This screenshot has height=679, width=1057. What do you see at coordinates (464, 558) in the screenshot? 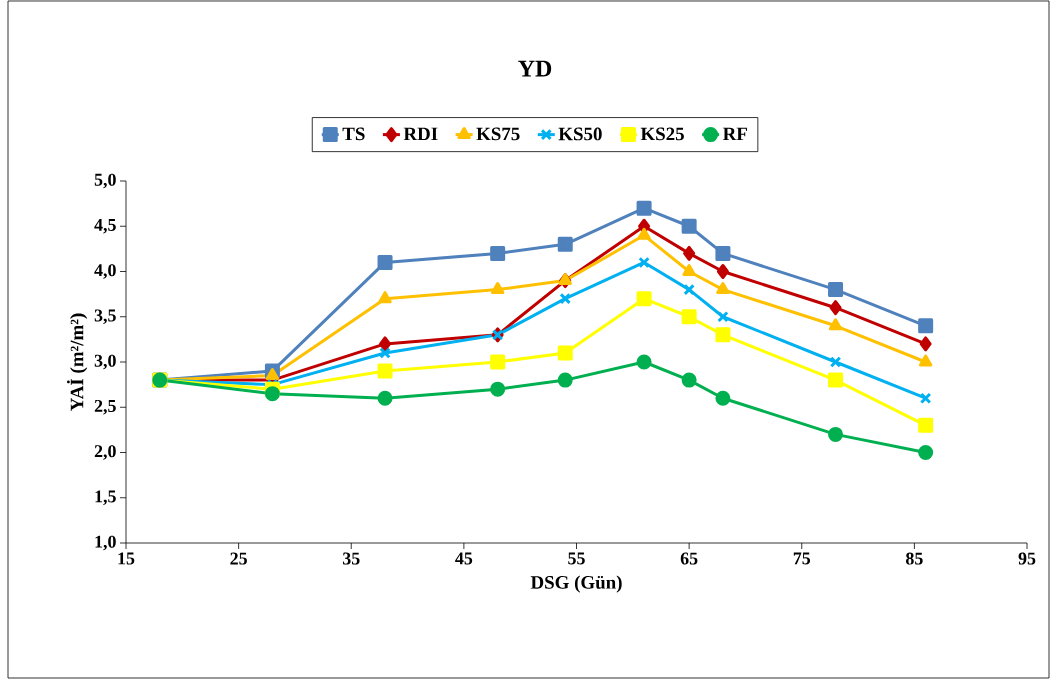
I see `x-tick-label: 45` at bounding box center [464, 558].